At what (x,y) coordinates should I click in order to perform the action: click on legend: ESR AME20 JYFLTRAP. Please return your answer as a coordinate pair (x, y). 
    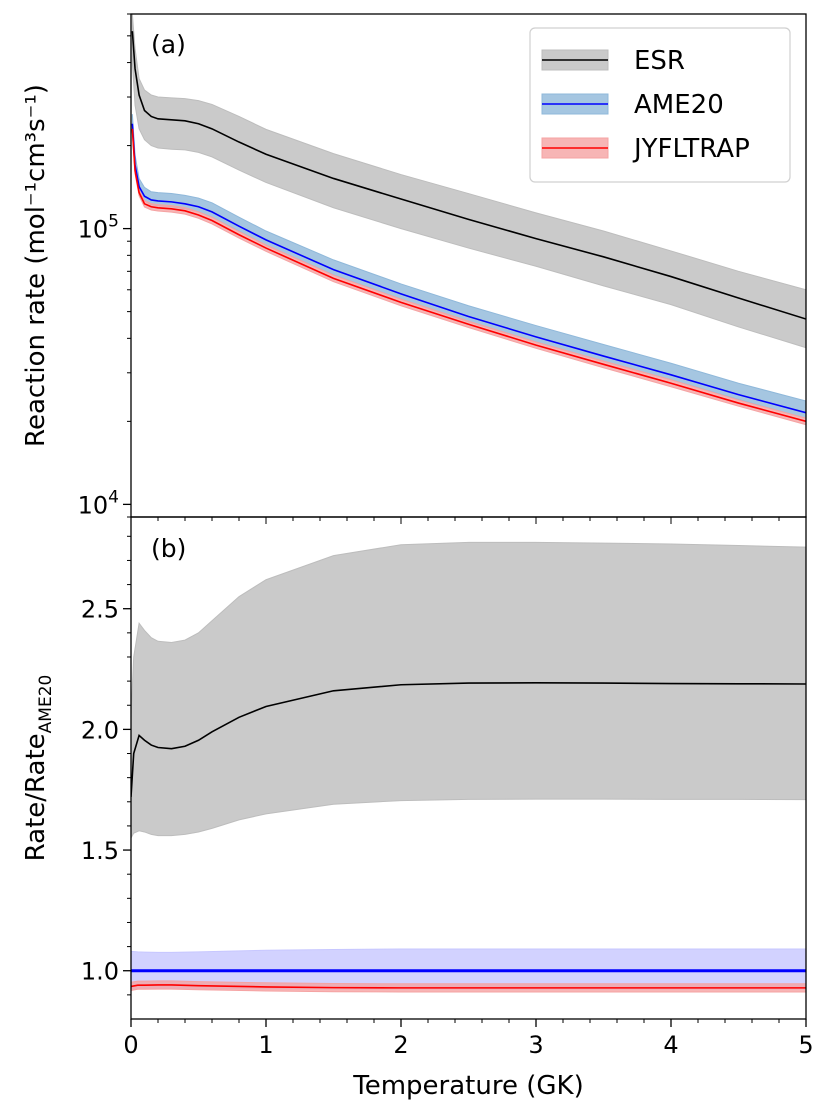
    Looking at the image, I should click on (660, 105).